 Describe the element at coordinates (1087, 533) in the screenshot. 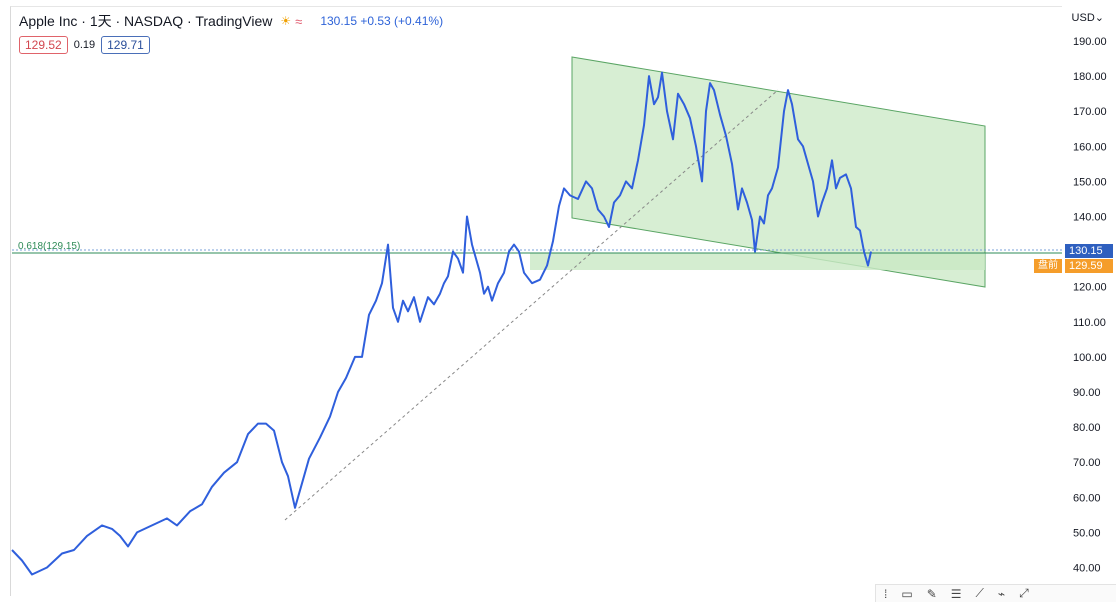

I see `y-tick-label: 50.00` at that location.